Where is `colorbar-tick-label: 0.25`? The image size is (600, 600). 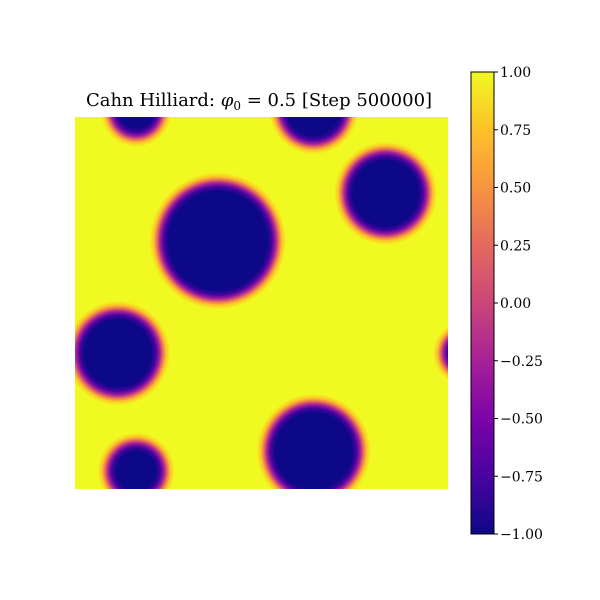
colorbar-tick-label: 0.25 is located at coordinates (515, 246).